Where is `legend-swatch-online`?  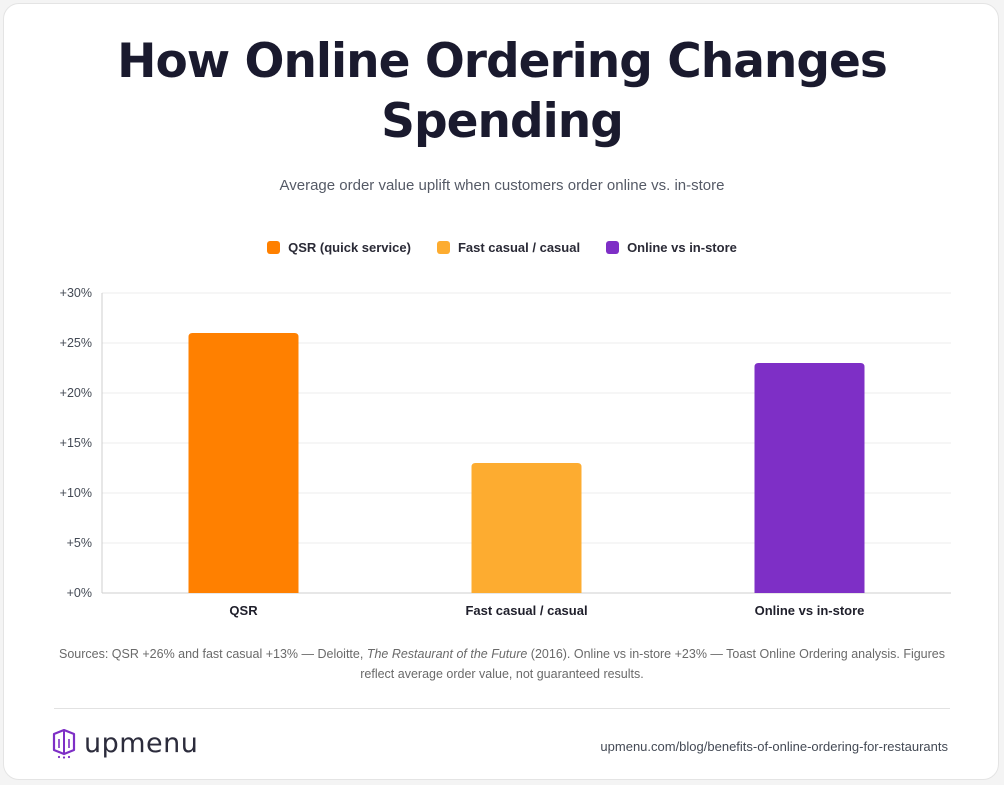 legend-swatch-online is located at coordinates (613, 247).